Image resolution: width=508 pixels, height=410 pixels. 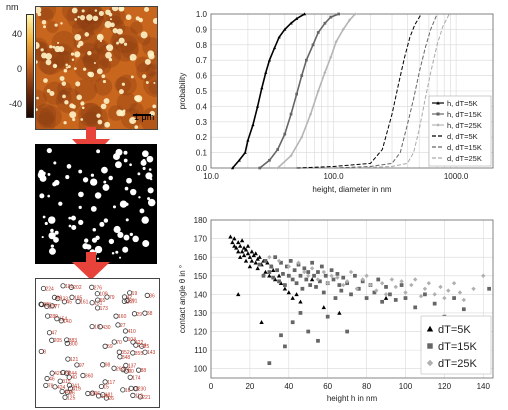 What do you see at coordinates (288, 386) in the screenshot?
I see `x-tick-label: 40` at bounding box center [288, 386].